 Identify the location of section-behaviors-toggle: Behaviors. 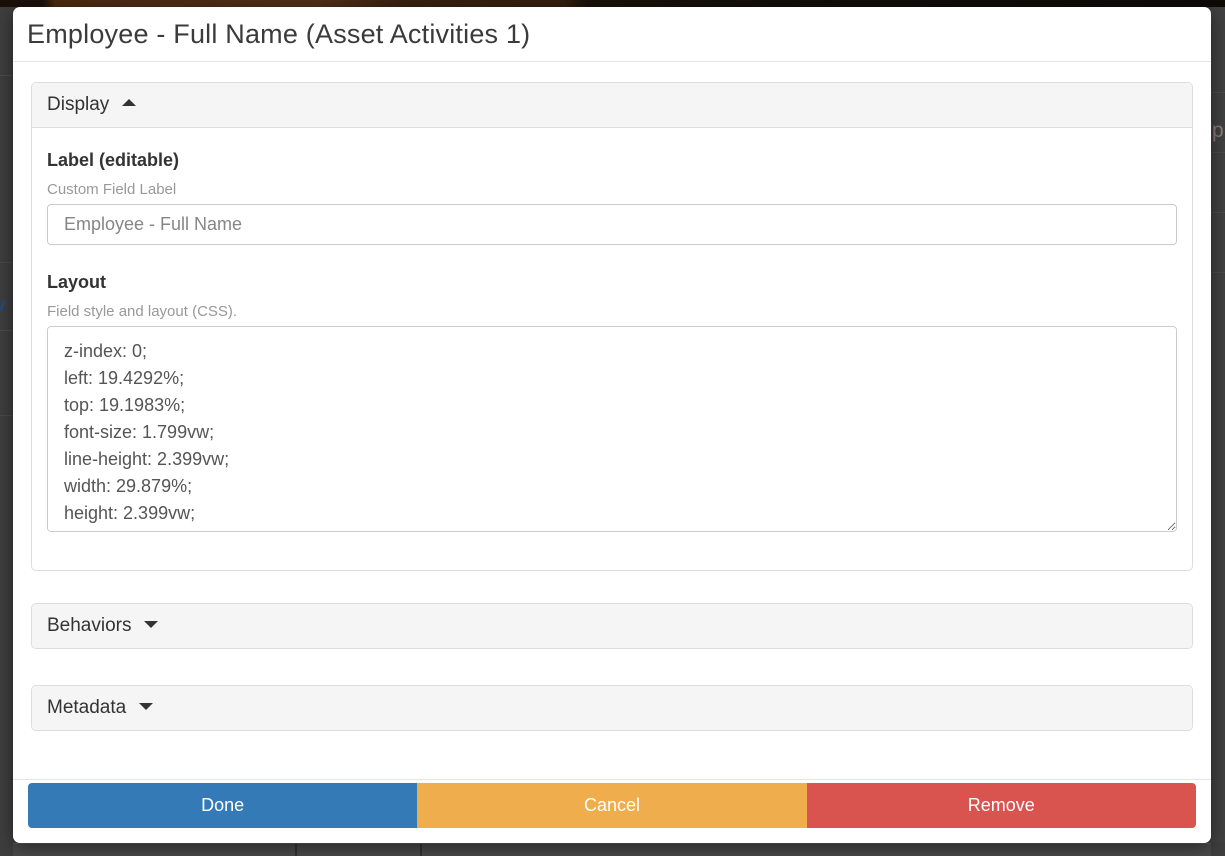
(612, 626).